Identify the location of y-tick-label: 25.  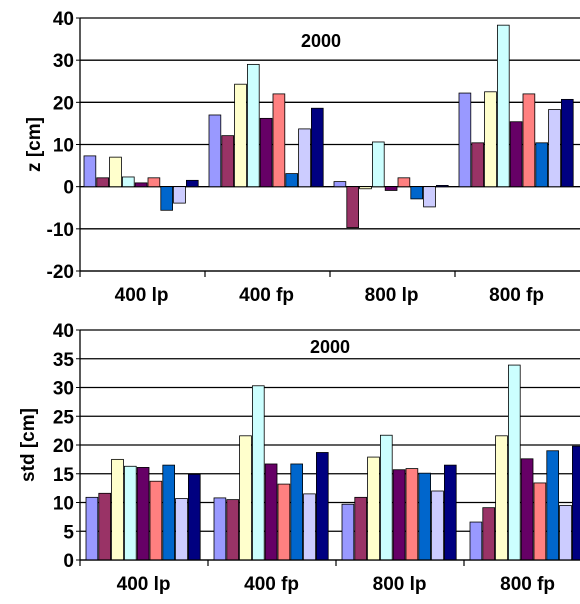
(64, 417).